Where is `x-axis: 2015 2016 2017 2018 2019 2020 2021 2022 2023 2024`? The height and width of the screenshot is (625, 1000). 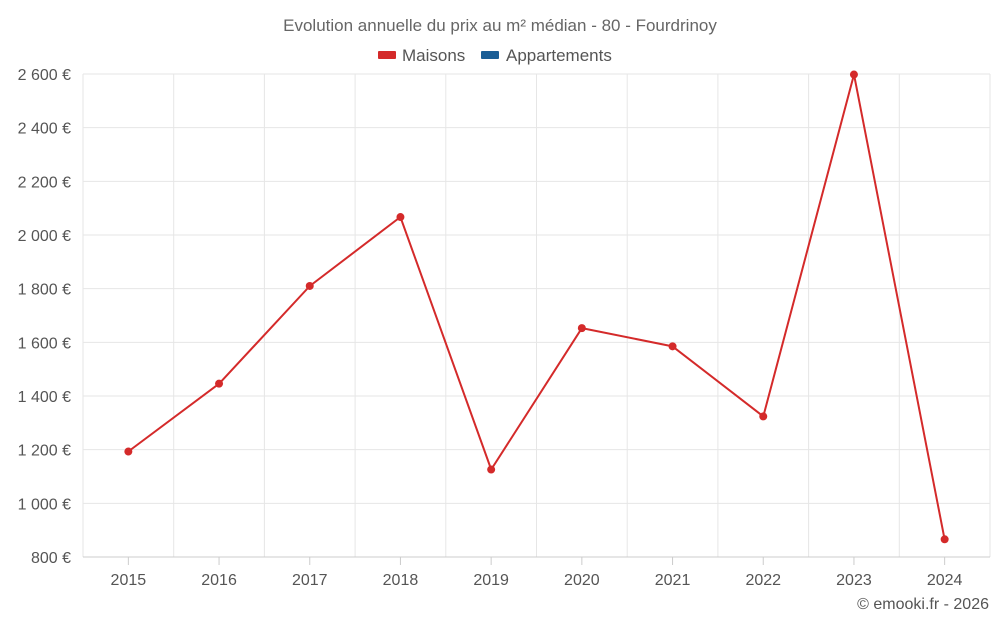
x-axis: 2015 2016 2017 2018 2019 2020 2021 2022 2023 2024 is located at coordinates (536, 572).